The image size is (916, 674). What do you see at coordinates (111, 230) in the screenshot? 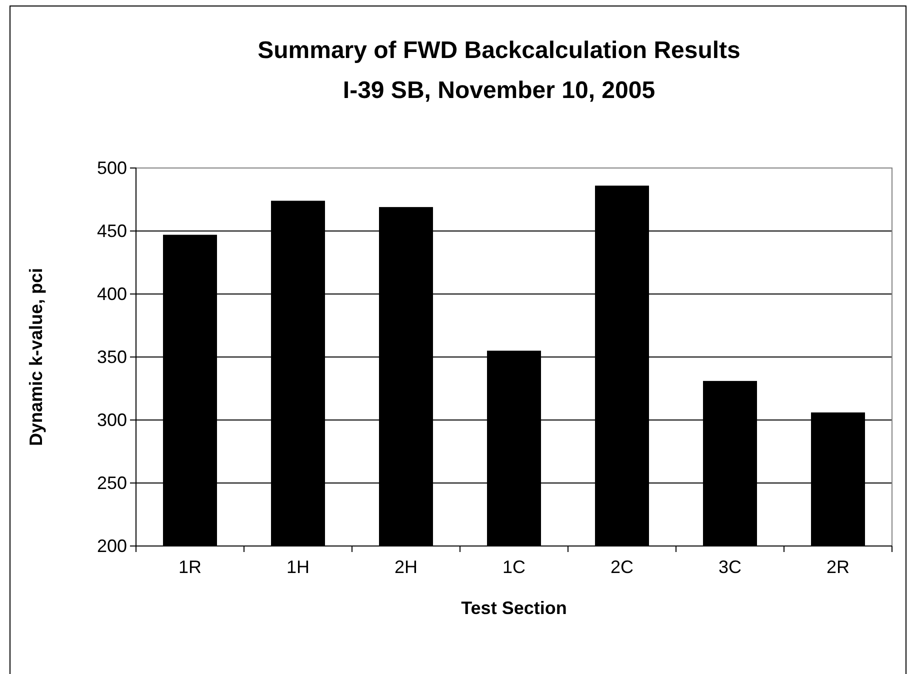
I see `y-tick-label: 450` at bounding box center [111, 230].